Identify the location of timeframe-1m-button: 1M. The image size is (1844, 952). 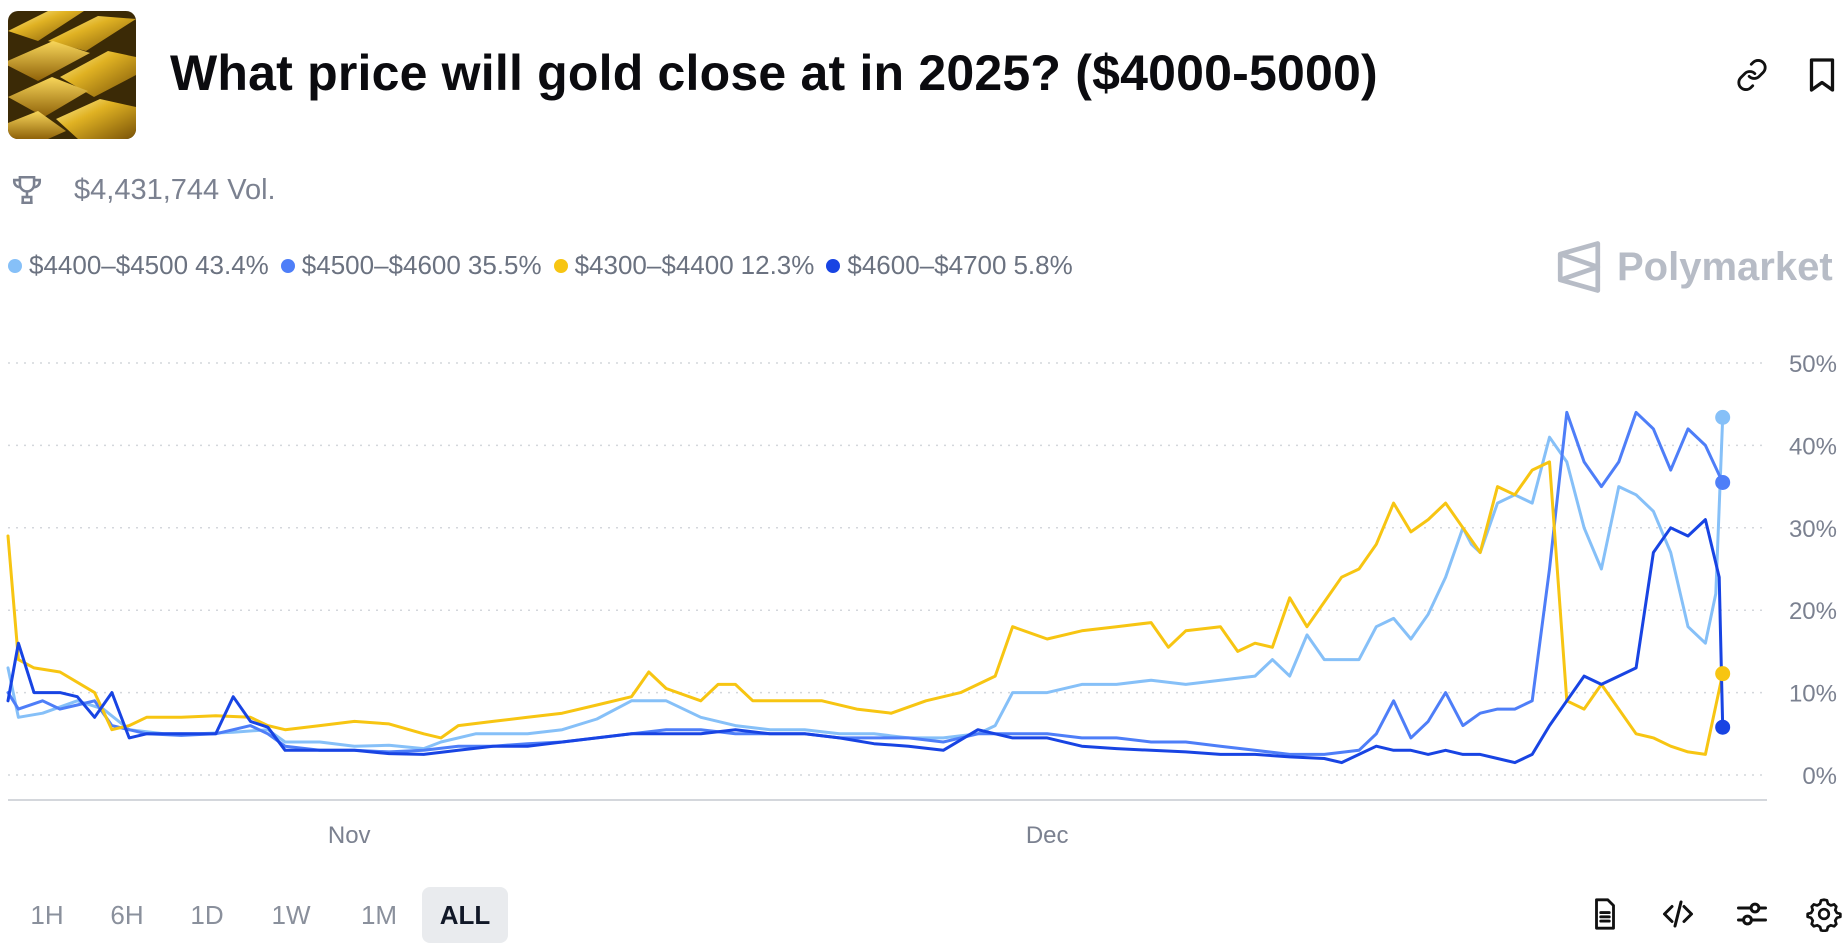
(379, 914).